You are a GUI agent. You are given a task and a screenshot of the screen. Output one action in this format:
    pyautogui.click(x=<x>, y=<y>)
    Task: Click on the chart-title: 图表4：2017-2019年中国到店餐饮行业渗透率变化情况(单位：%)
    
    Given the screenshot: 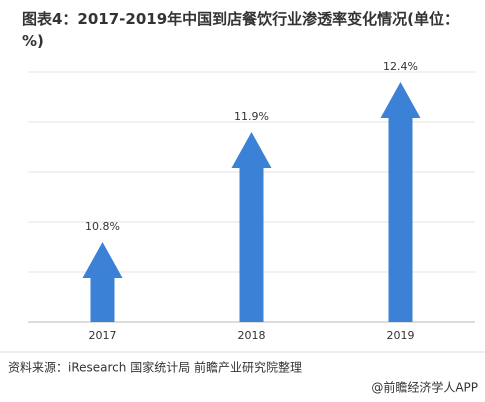 What is the action you would take?
    pyautogui.click(x=241, y=30)
    